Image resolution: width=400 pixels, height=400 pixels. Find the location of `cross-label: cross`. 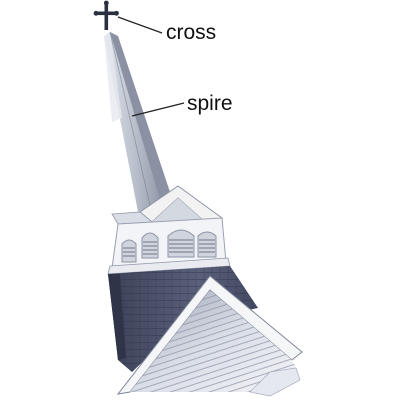

cross-label: cross is located at coordinates (191, 32).